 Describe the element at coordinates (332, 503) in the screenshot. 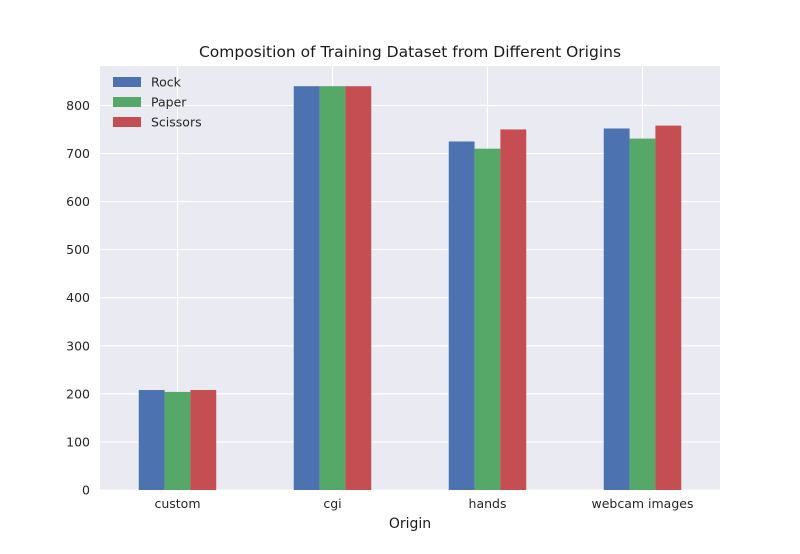

I see `x-tick-label: cgi` at that location.